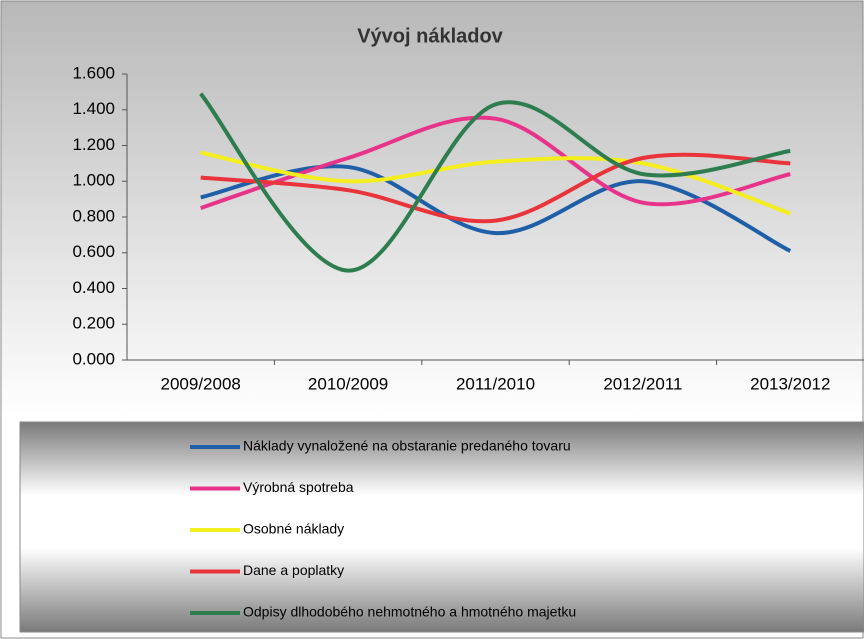 This screenshot has height=639, width=864. What do you see at coordinates (495, 383) in the screenshot?
I see `x-tick-label: 2011/2010` at bounding box center [495, 383].